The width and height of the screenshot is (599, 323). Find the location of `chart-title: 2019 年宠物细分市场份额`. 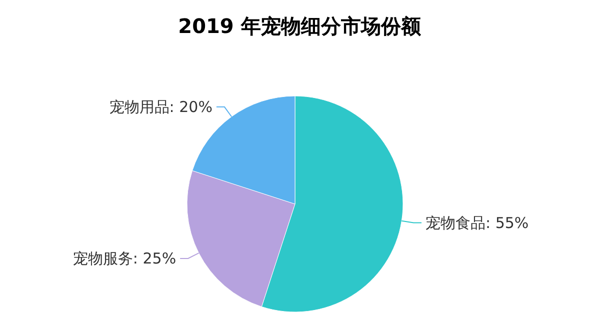

chart-title: 2019 年宠物细分市场份额 is located at coordinates (300, 26).